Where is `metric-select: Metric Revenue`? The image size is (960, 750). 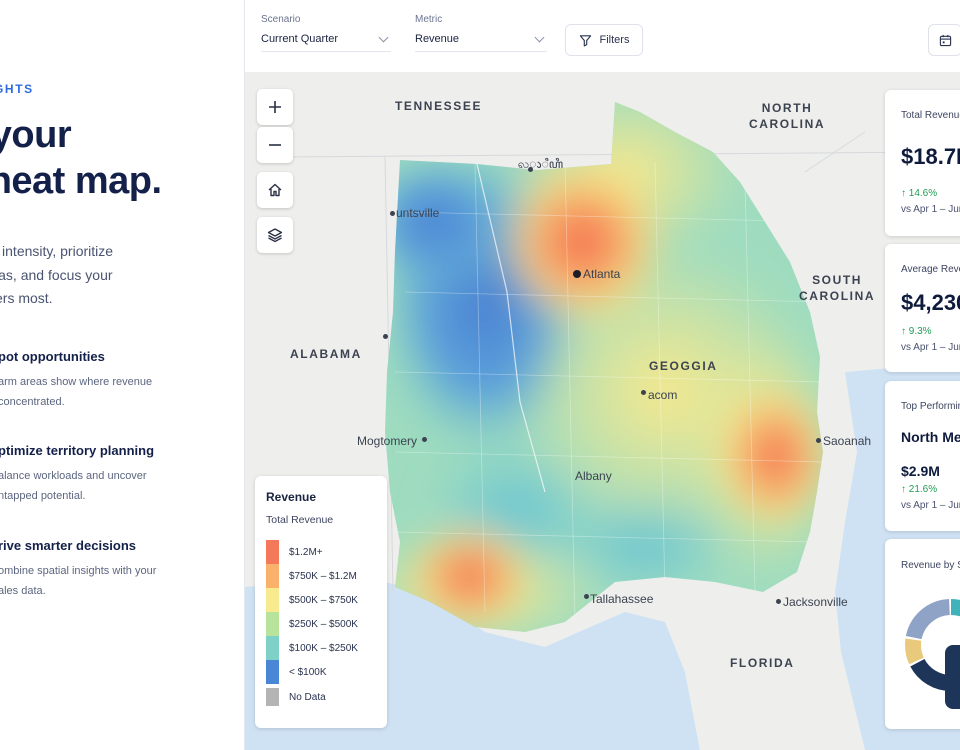
metric-select: Metric Revenue is located at coordinates (481, 33).